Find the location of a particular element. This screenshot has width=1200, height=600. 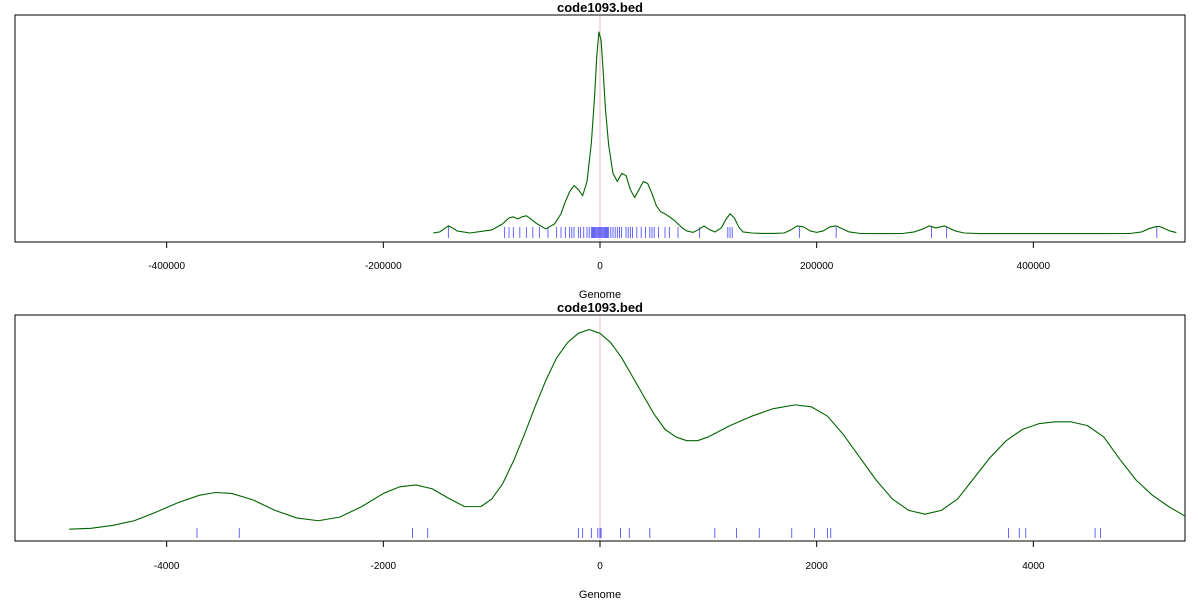

x-tick-label: -400000 is located at coordinates (166, 266).